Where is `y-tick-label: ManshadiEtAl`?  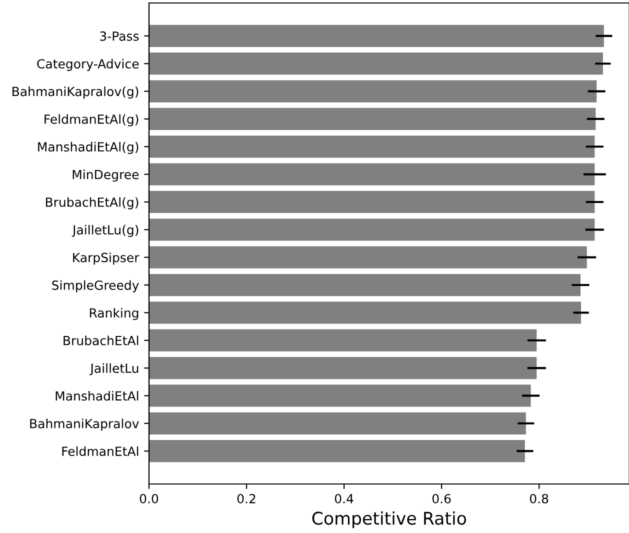 y-tick-label: ManshadiEtAl is located at coordinates (97, 395).